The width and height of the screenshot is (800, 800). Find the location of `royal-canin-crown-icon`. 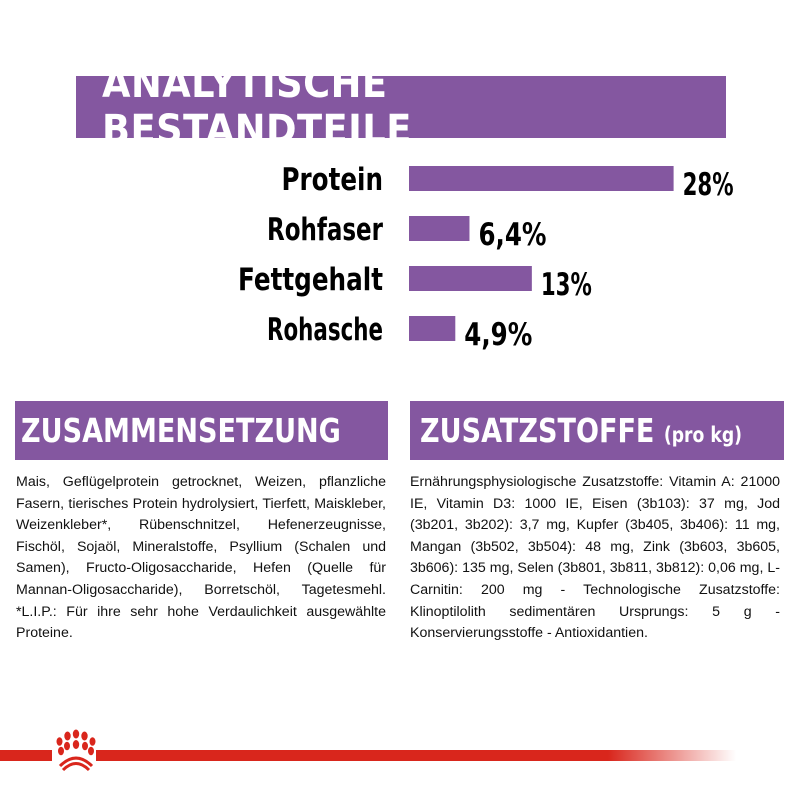

royal-canin-crown-icon is located at coordinates (76, 750).